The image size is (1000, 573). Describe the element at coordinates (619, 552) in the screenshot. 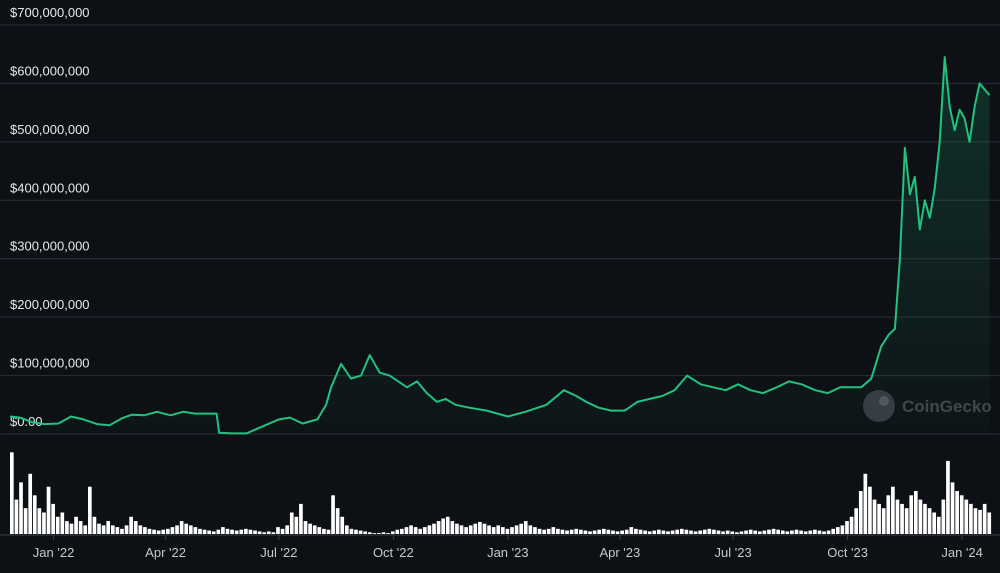

I see `x-tick-label: Apr '23` at that location.